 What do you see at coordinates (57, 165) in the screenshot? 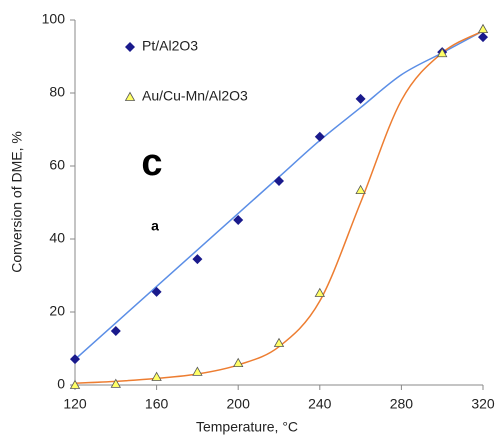
I see `y-tick-label: 60` at bounding box center [57, 165].